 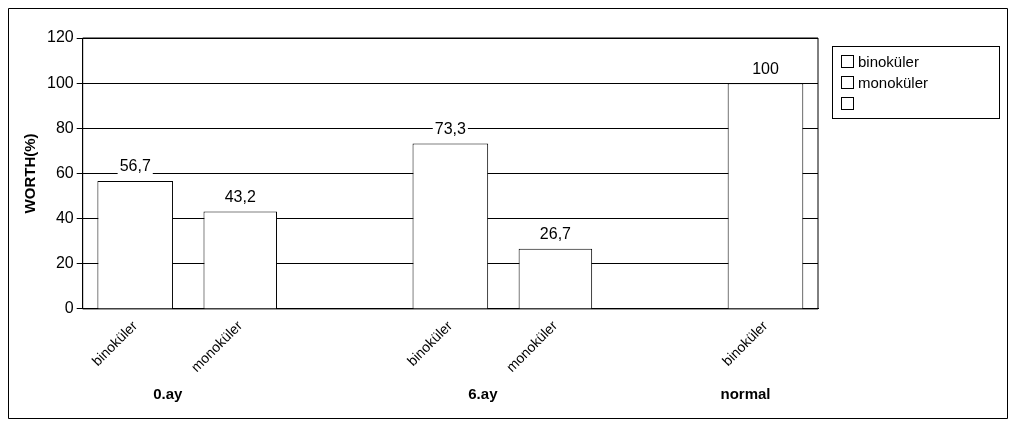 What do you see at coordinates (60, 82) in the screenshot?
I see `y-tick-label: 100` at bounding box center [60, 82].